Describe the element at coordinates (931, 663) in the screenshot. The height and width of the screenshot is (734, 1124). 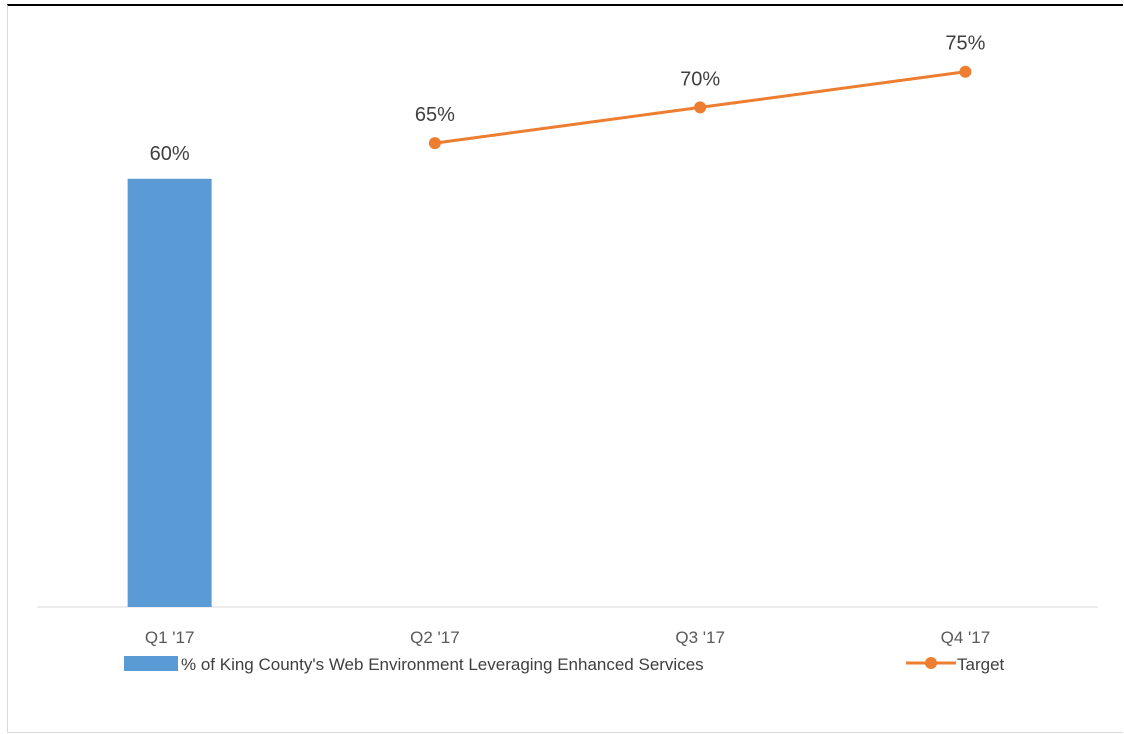
I see `legend-line-marker` at that location.